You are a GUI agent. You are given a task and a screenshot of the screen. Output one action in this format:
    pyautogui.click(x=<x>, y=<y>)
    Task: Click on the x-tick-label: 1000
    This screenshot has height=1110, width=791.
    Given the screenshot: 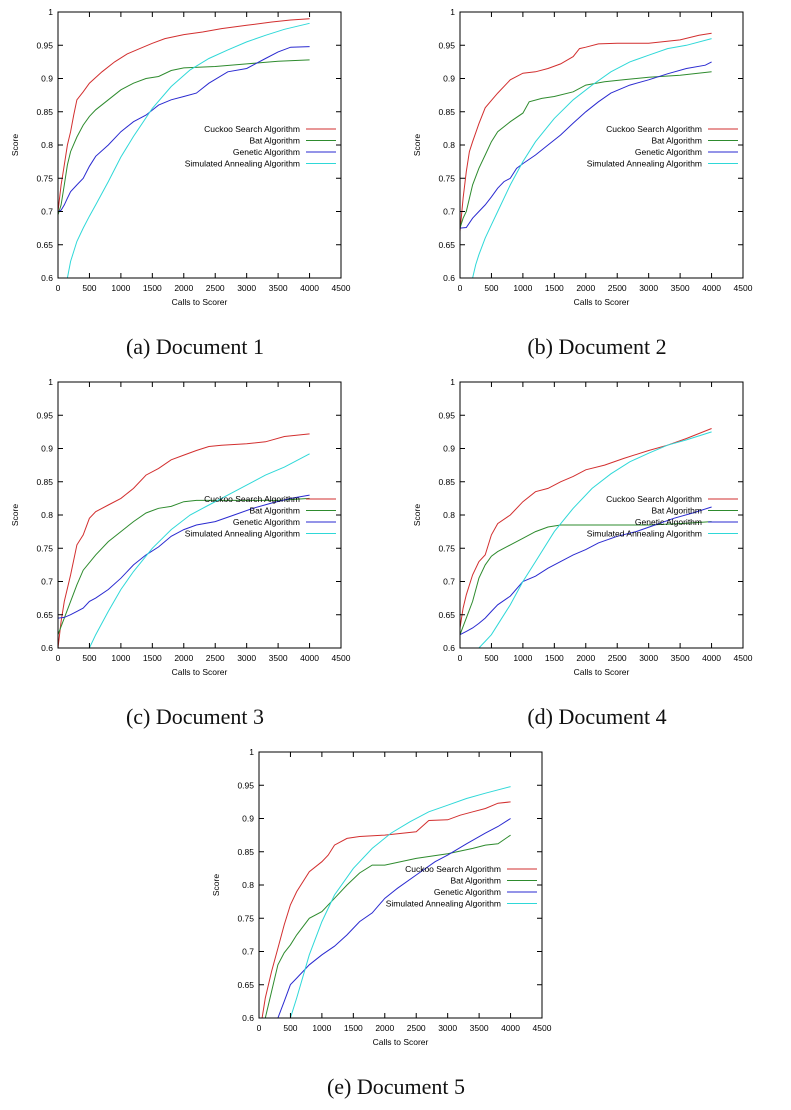 What is the action you would take?
    pyautogui.click(x=522, y=658)
    